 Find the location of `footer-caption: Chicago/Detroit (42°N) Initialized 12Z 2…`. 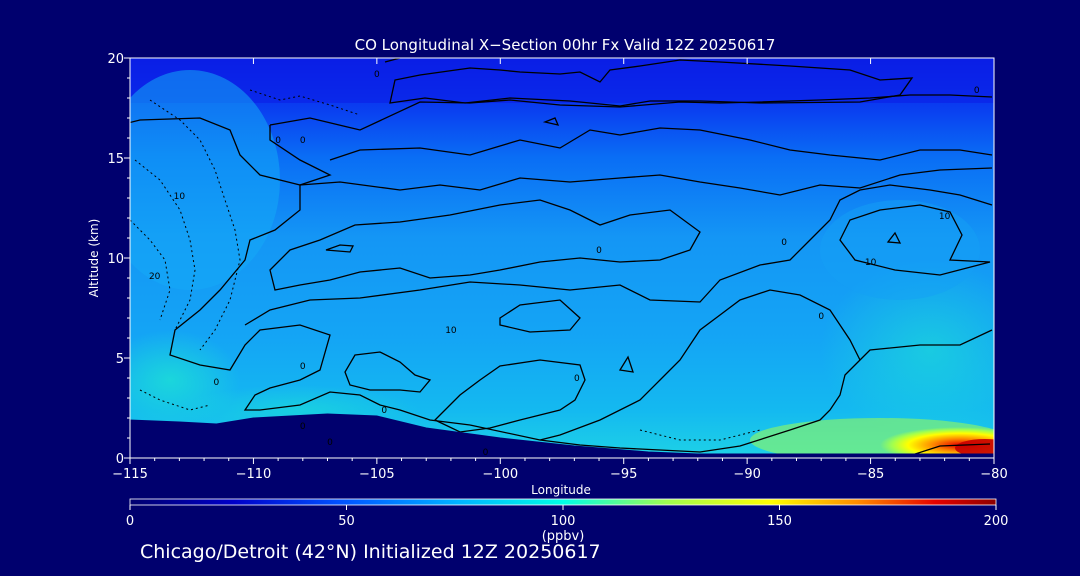

footer-caption: Chicago/Detroit (42°N) Initialized 12Z 2… is located at coordinates (370, 552).